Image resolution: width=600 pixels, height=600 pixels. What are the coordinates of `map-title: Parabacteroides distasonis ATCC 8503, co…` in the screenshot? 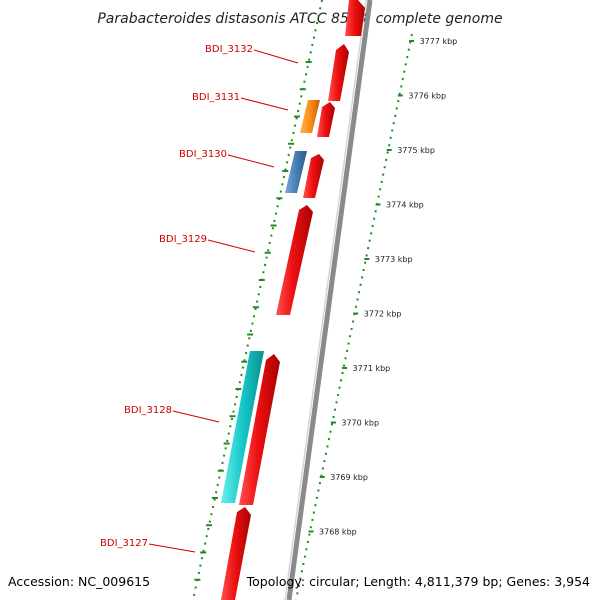 It's located at (299, 19).